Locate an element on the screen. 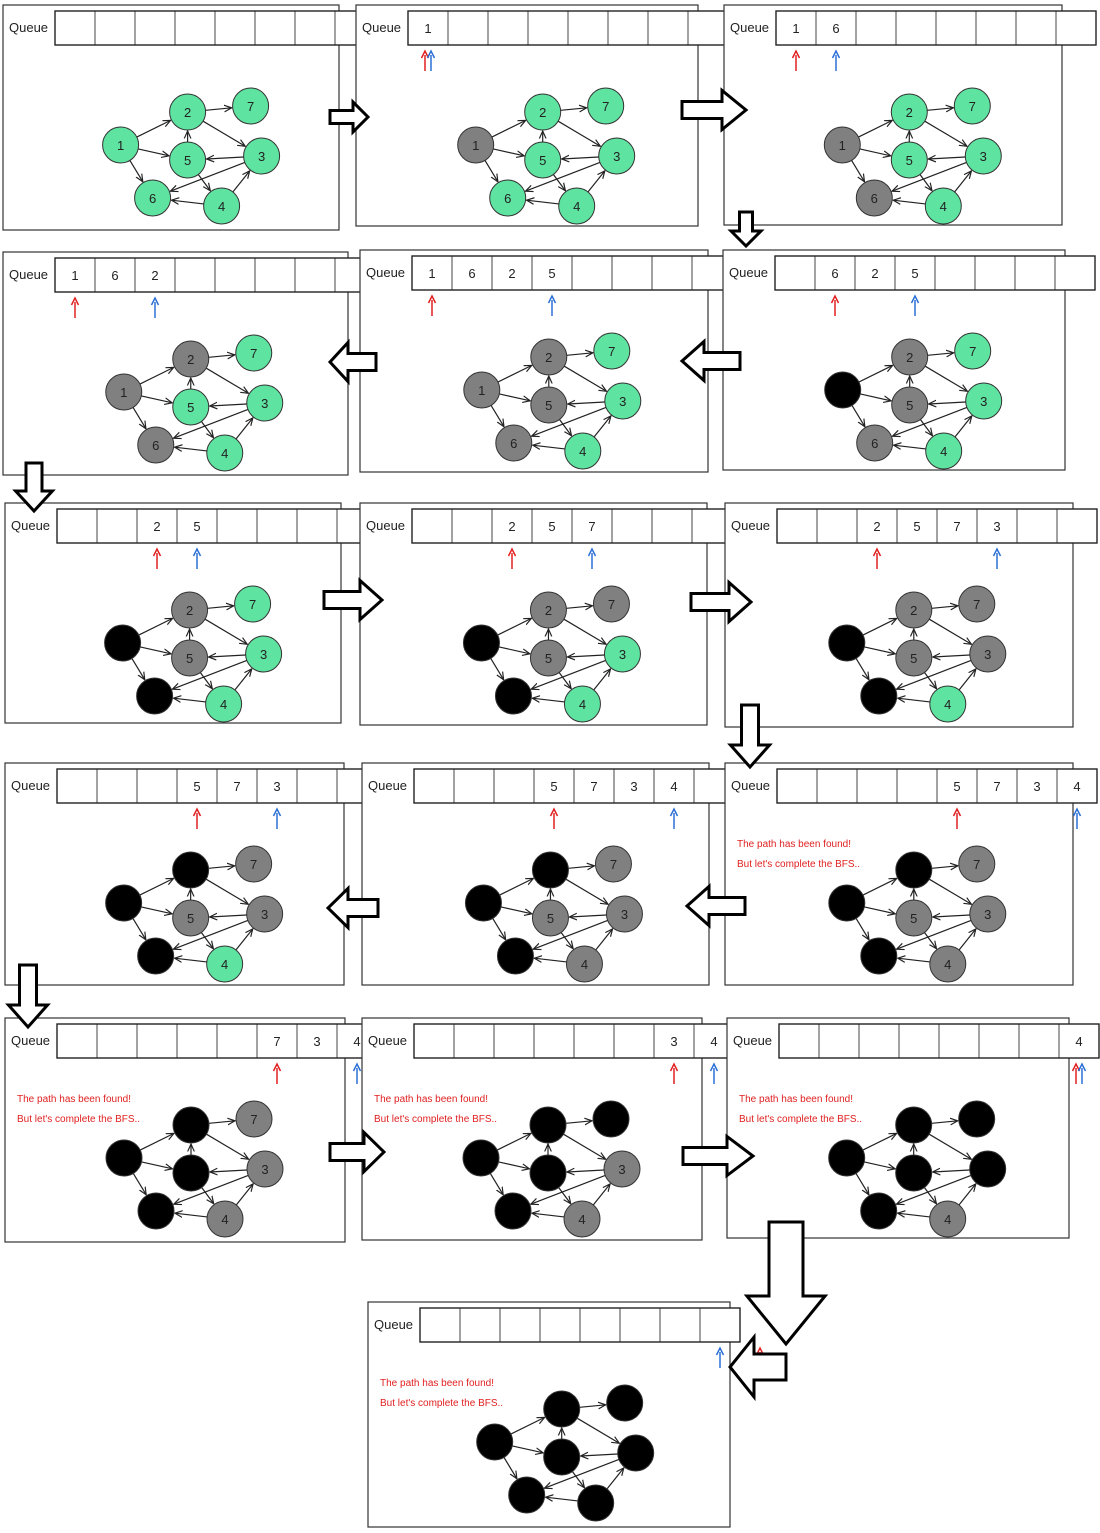 The width and height of the screenshot is (1100, 1533). bfs-graph: 1 2 3 4 5 6 7 is located at coordinates (191, 156).